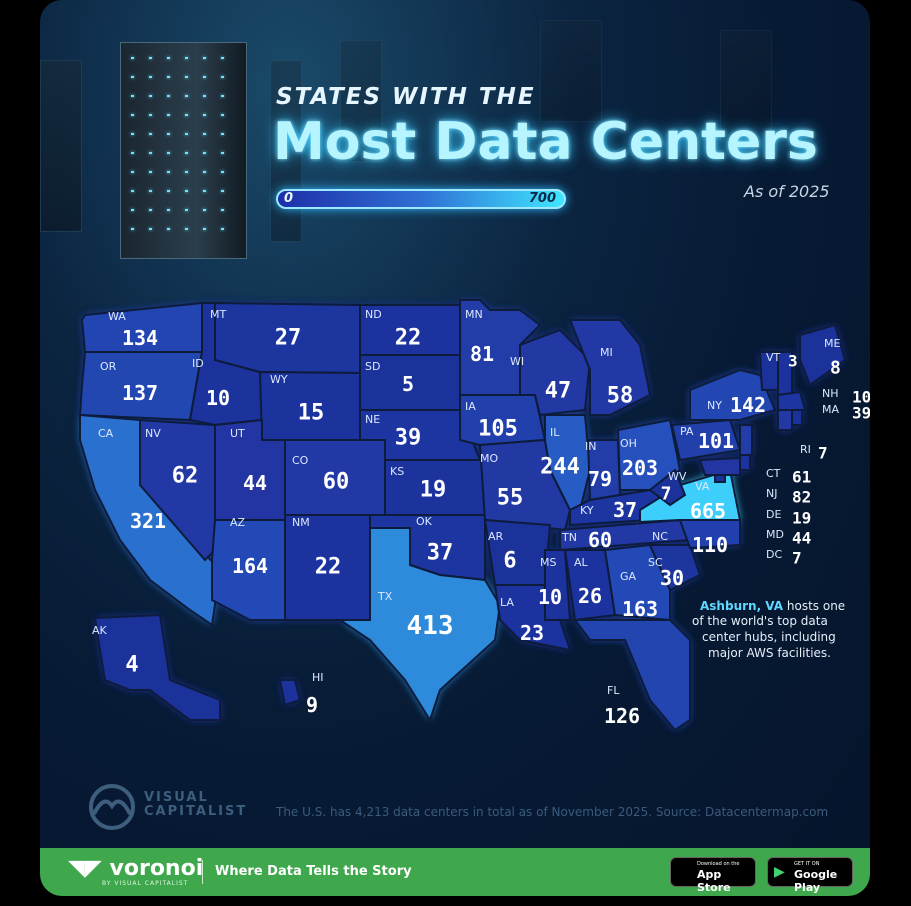  Describe the element at coordinates (772, 606) in the screenshot. I see `annotation-line-1: Ashburn, VA hosts one` at that location.